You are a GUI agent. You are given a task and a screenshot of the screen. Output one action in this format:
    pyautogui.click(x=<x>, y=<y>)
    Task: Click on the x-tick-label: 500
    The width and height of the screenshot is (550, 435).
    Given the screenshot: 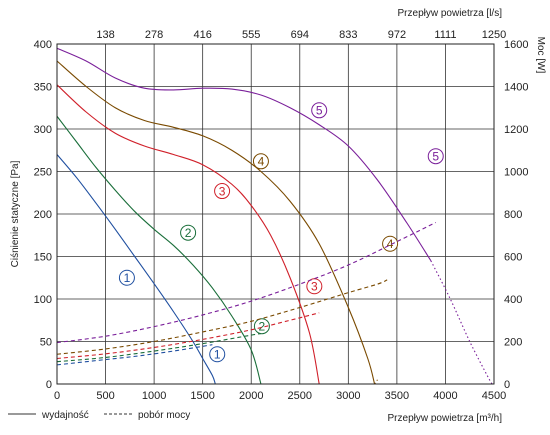 What is the action you would take?
    pyautogui.click(x=105, y=396)
    